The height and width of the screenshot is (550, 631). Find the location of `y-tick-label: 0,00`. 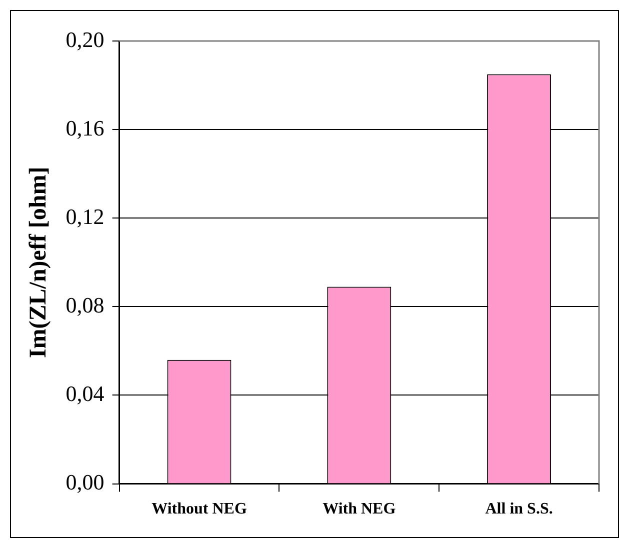

y-tick-label: 0,00 is located at coordinates (85, 482).